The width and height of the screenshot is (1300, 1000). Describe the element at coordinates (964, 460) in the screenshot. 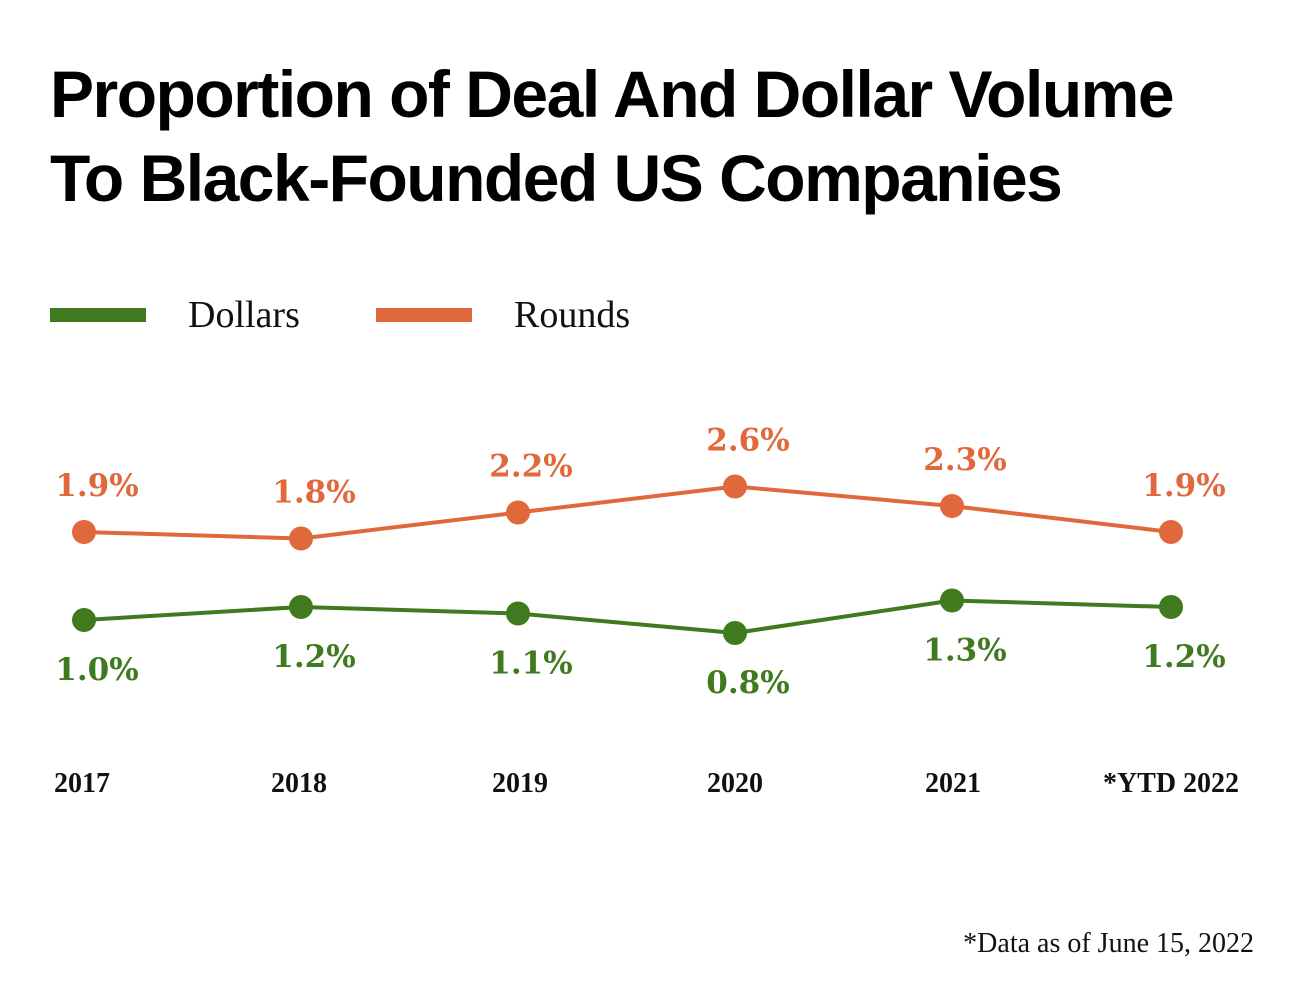

I see `data-label-rounds-4: 2.3%` at that location.